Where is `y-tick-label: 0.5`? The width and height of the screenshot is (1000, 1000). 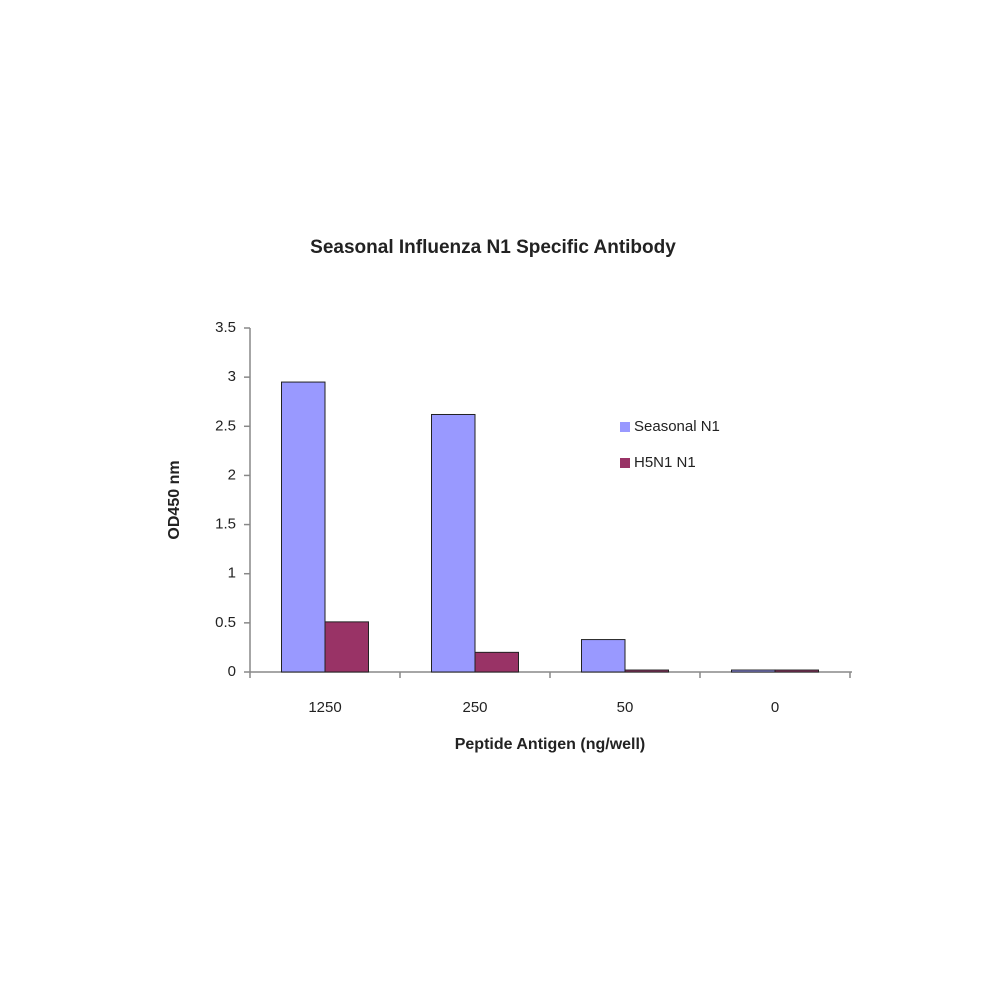
y-tick-label: 0.5 is located at coordinates (225, 622).